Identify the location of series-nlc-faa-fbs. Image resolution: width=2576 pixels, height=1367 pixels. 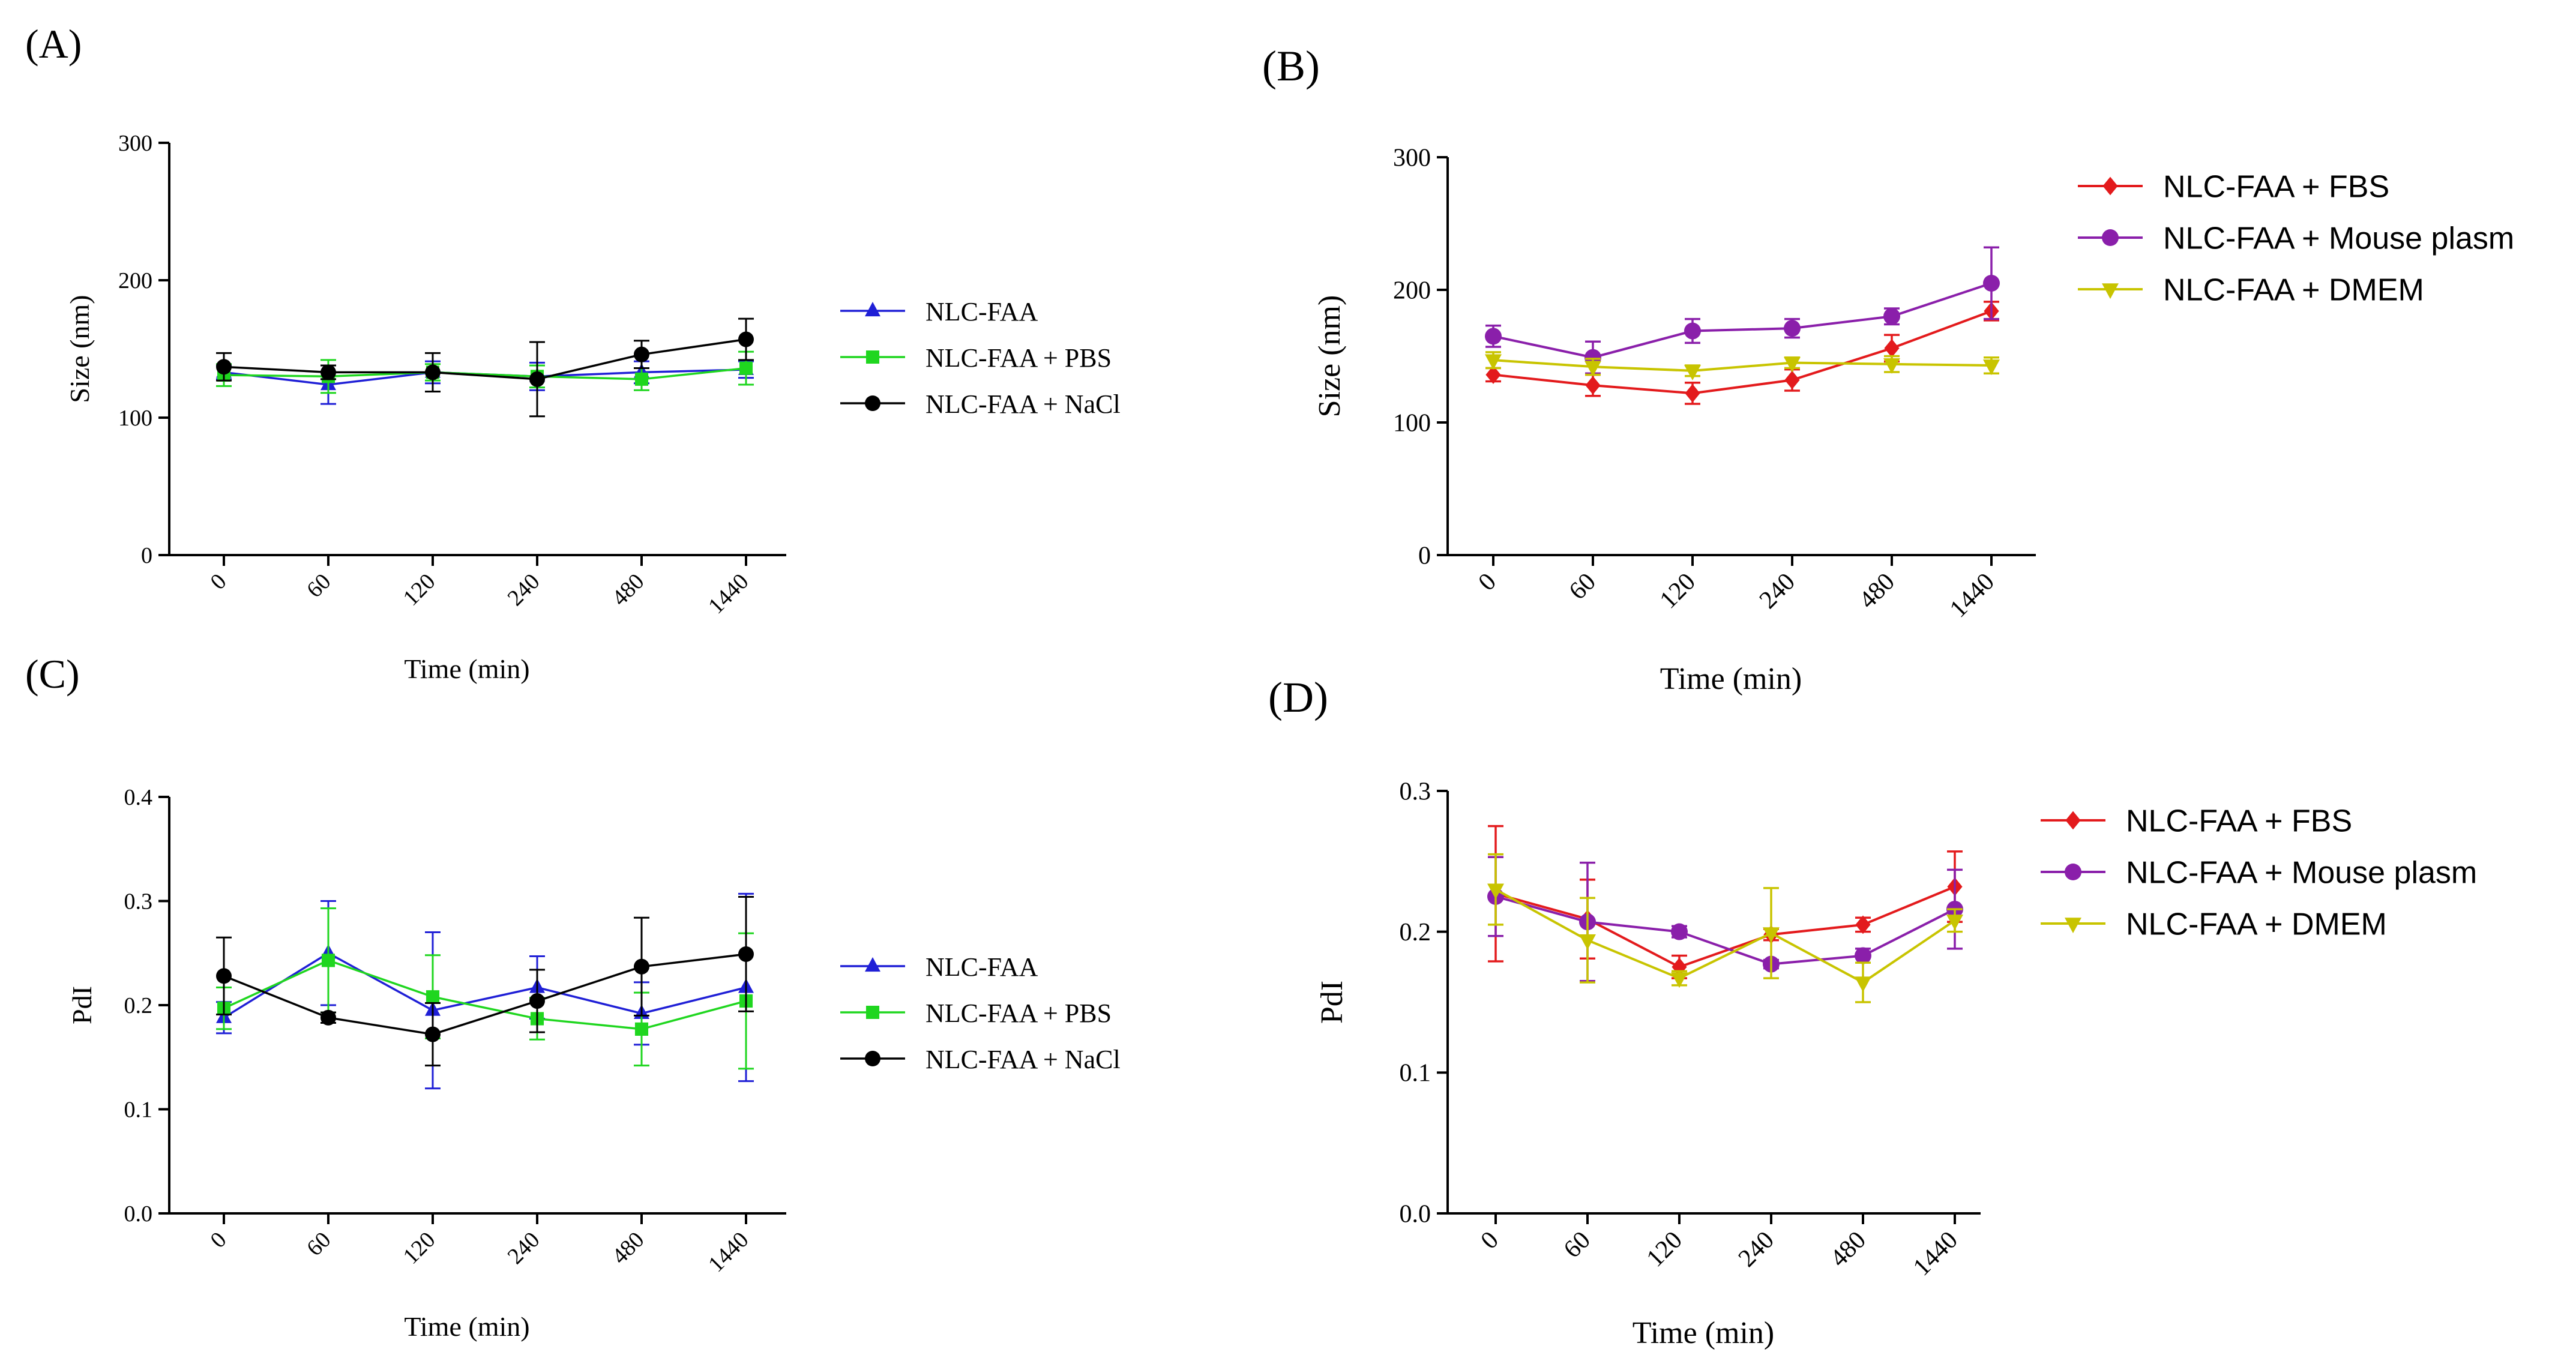
(1742, 353).